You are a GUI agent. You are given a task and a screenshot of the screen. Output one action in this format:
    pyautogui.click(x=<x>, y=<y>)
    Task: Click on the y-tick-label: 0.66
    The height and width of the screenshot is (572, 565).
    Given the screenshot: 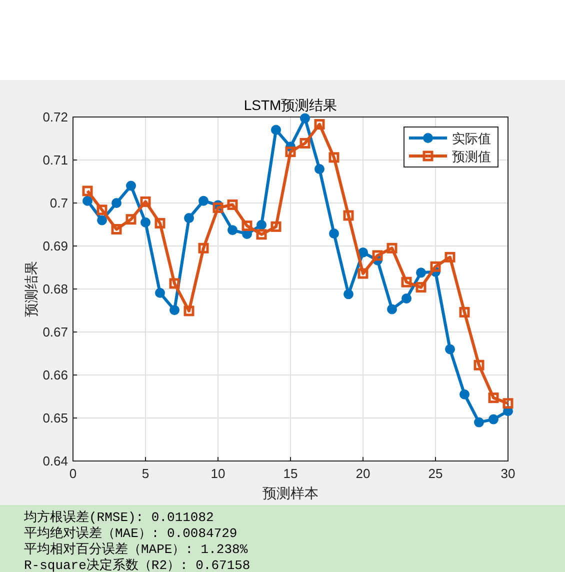 What is the action you would take?
    pyautogui.click(x=55, y=375)
    